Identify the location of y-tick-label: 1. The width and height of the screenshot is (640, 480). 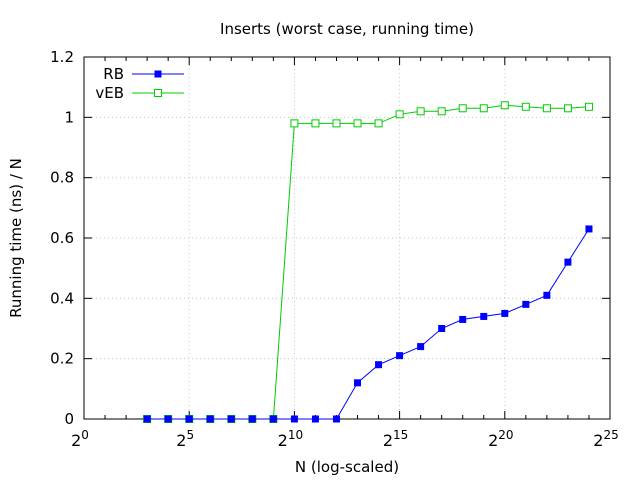
(69, 117).